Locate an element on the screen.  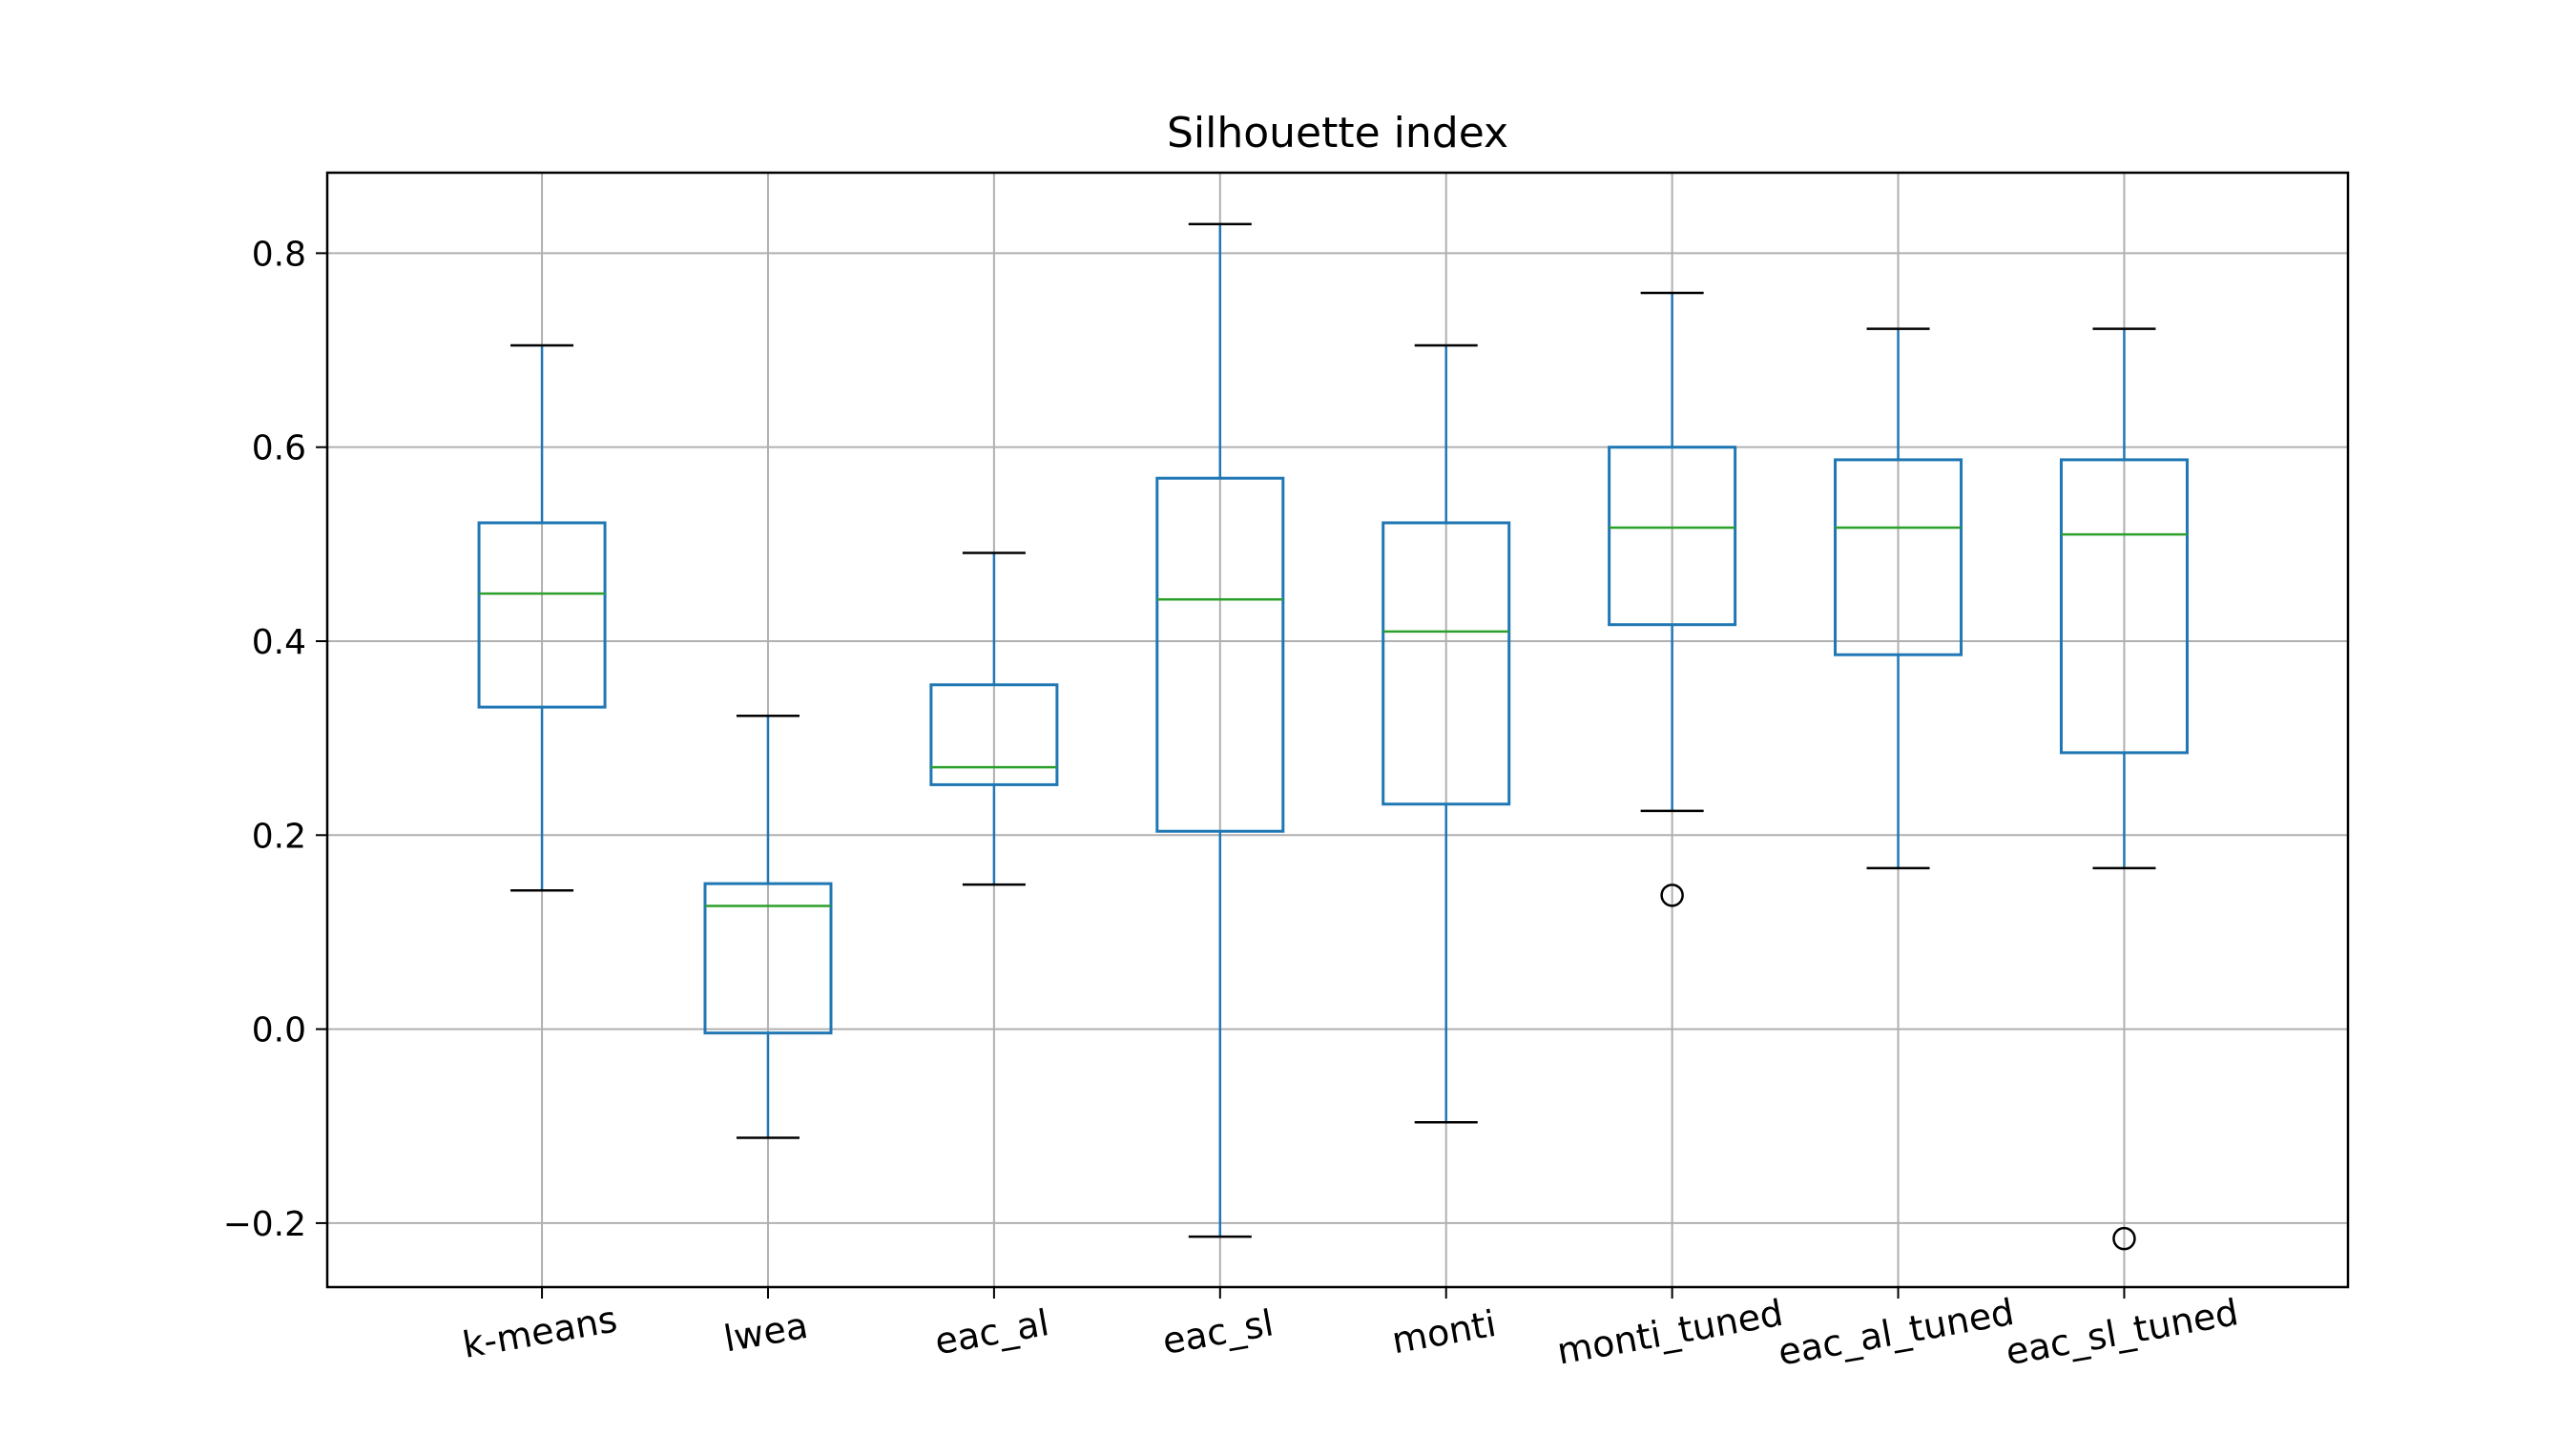
chart-title: Silhouette index is located at coordinates (1337, 133).